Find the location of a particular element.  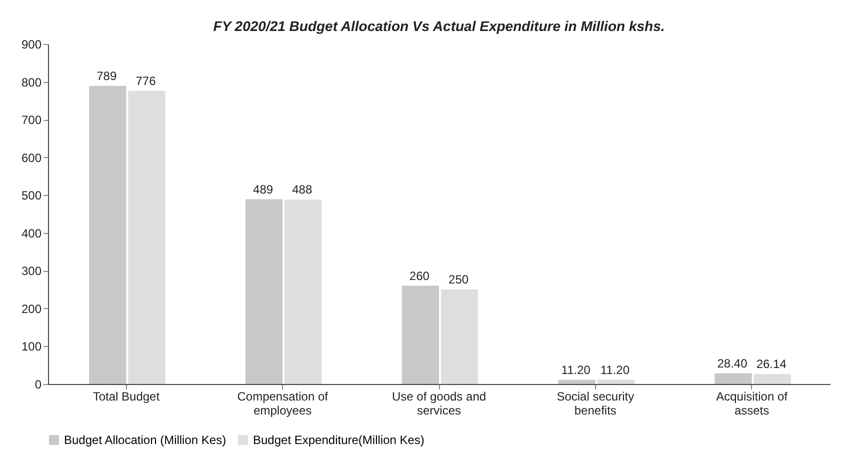

y-tick-label: 600 is located at coordinates (31, 157).